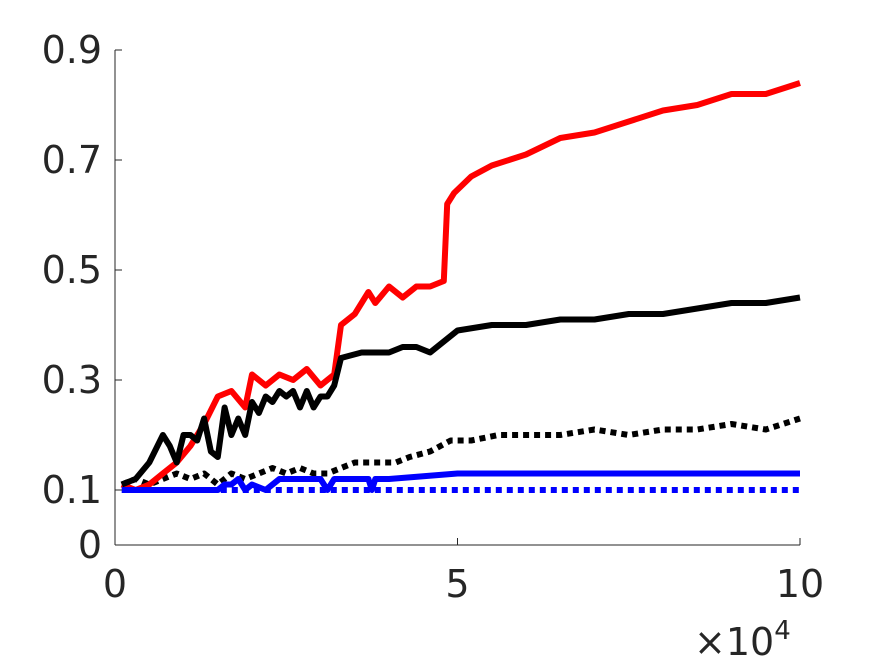 This screenshot has height=663, width=884. Describe the element at coordinates (457, 584) in the screenshot. I see `x-tick-label: 5` at that location.